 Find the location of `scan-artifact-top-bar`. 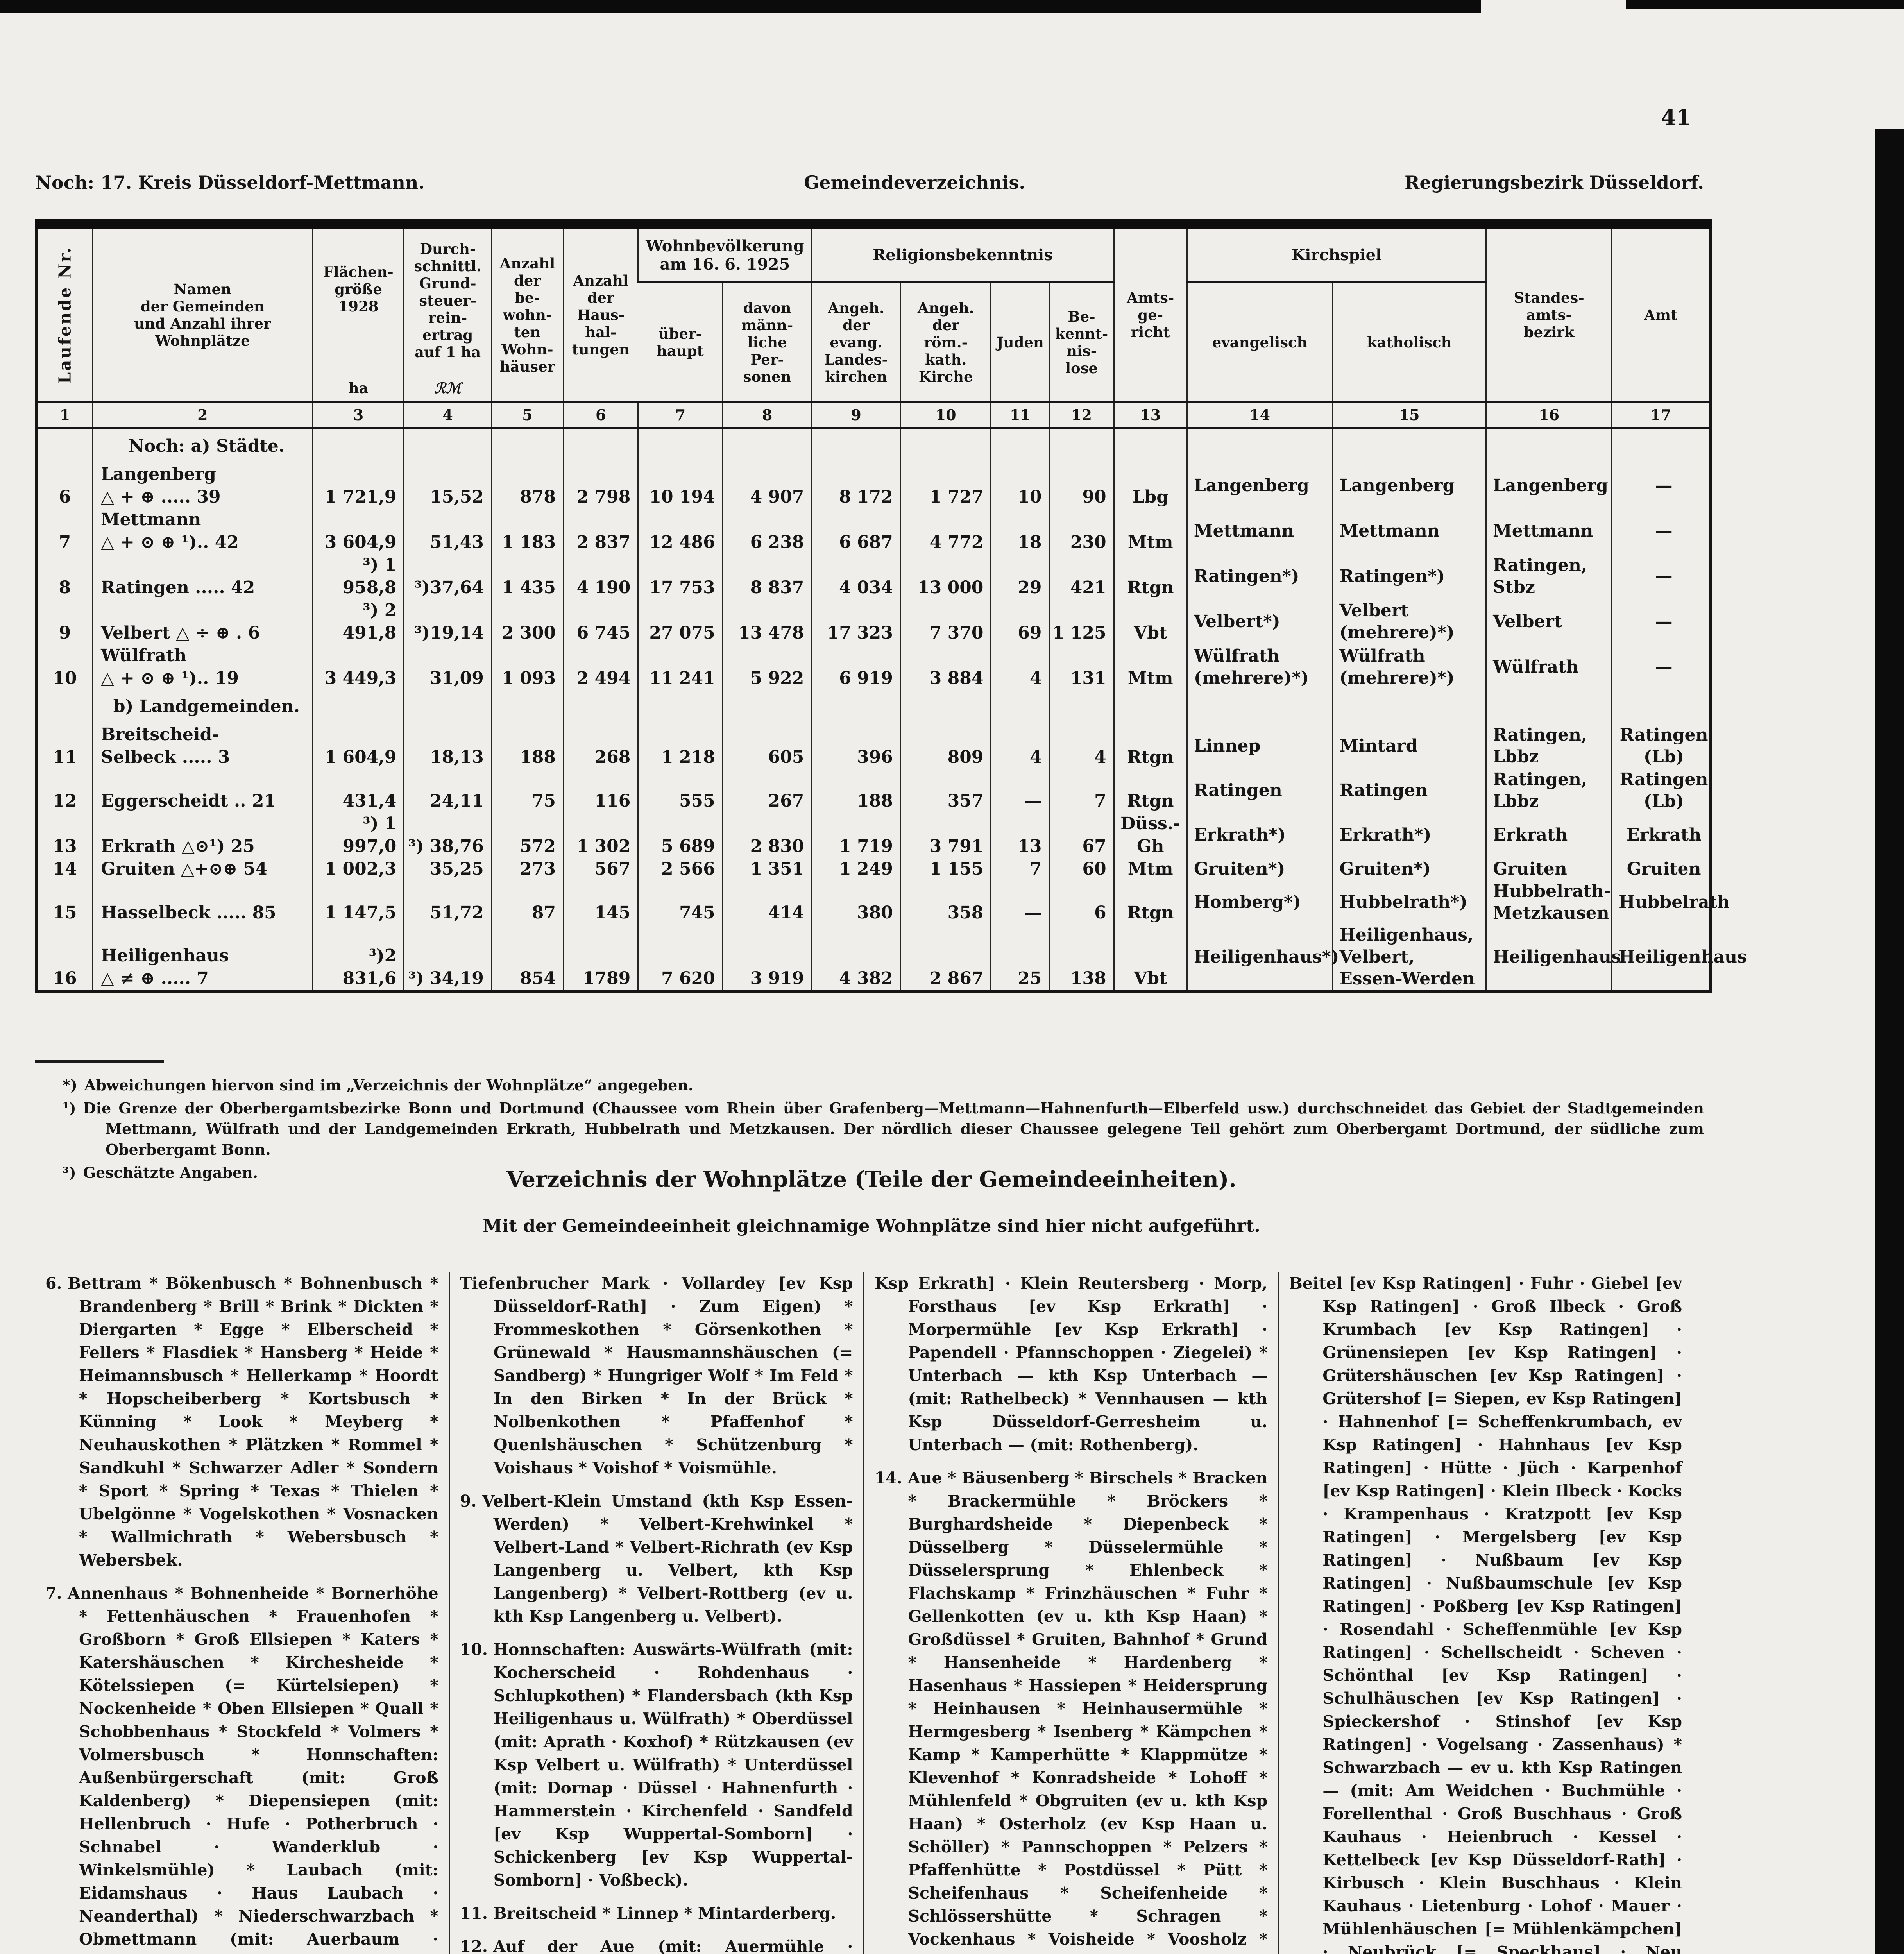

scan-artifact-top-bar is located at coordinates (740, 6).